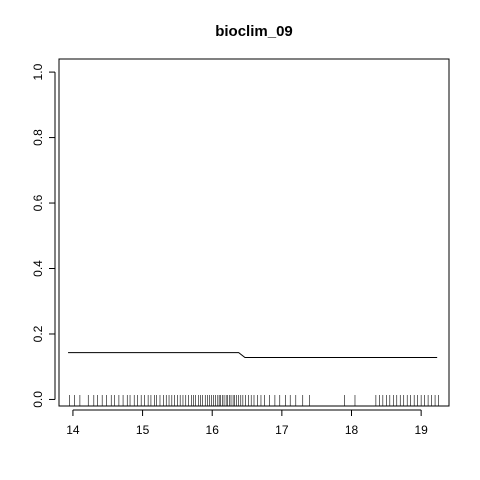 The image size is (480, 480). What do you see at coordinates (282, 430) in the screenshot?
I see `x-tick-label: 17` at bounding box center [282, 430].